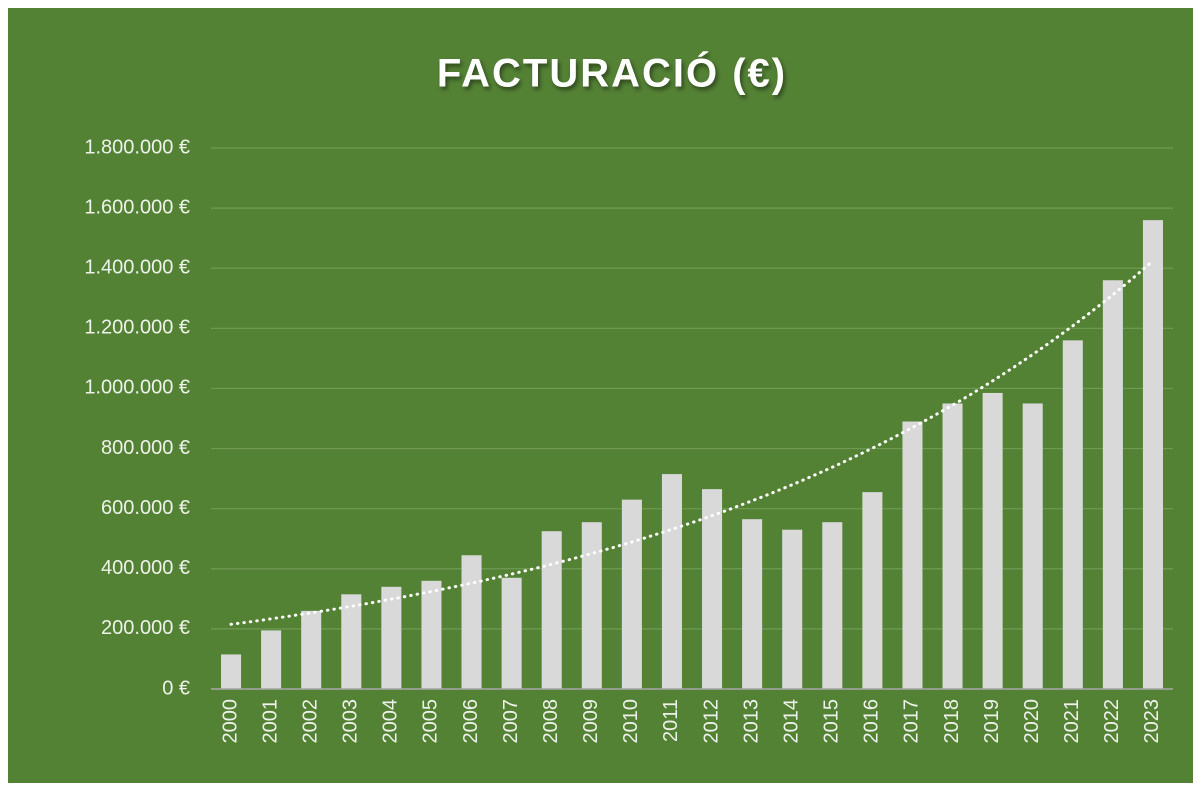 This screenshot has width=1201, height=789. Describe the element at coordinates (1112, 721) in the screenshot. I see `x-tick-label: 2022` at that location.